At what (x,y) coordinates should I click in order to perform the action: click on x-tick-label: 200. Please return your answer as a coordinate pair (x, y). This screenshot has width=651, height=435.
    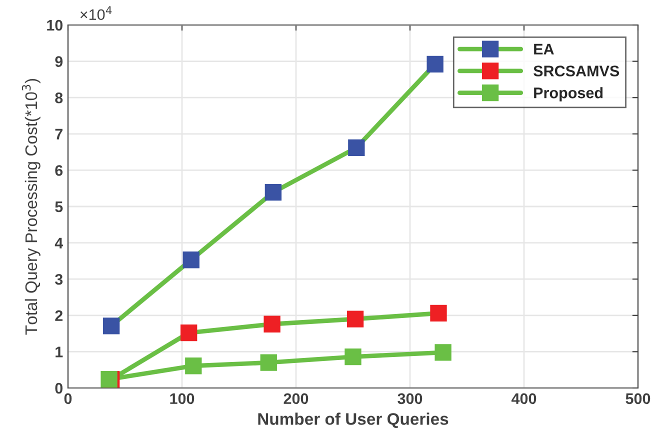
    Looking at the image, I should click on (296, 398).